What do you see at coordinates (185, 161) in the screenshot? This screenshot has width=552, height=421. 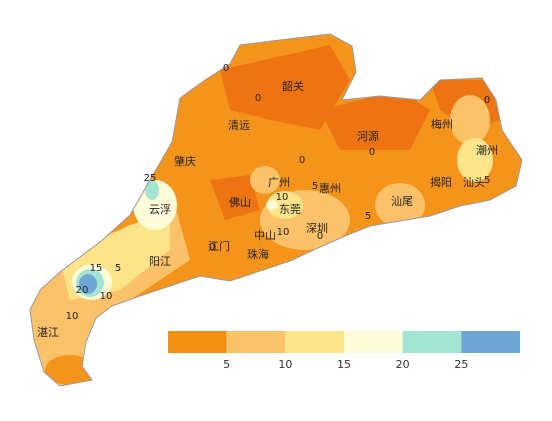 I see `city-label: 肇庆` at bounding box center [185, 161].